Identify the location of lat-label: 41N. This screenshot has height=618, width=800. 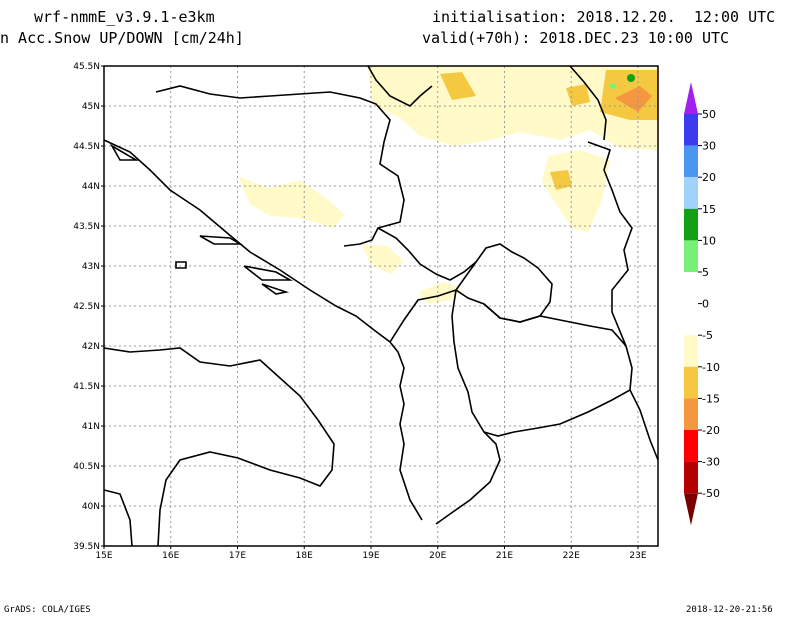
(91, 427).